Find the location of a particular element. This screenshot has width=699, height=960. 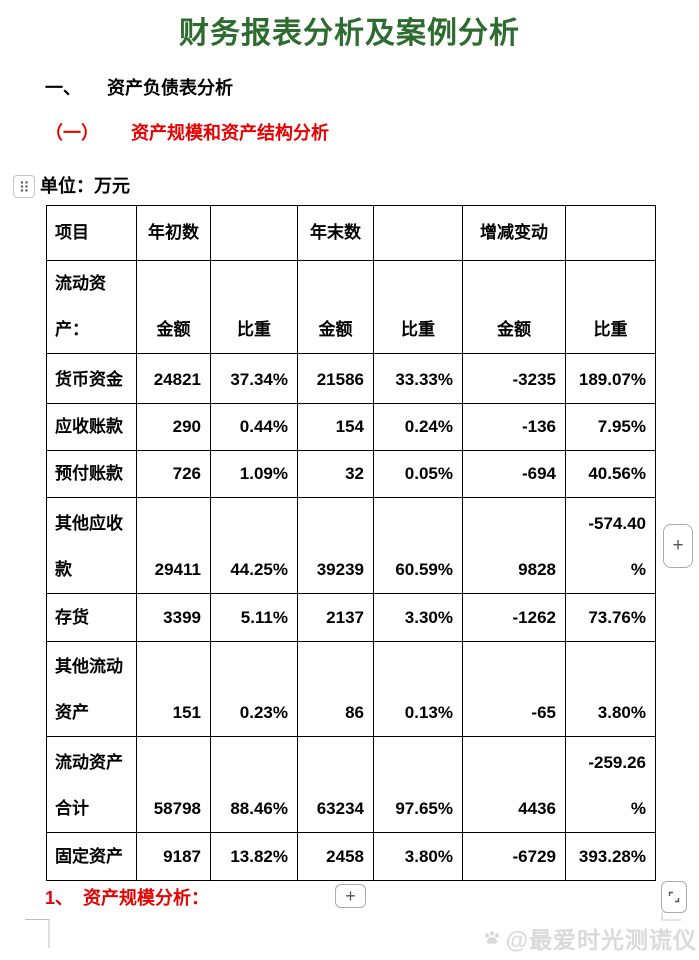

row-label: 预付账款 is located at coordinates (91, 474).